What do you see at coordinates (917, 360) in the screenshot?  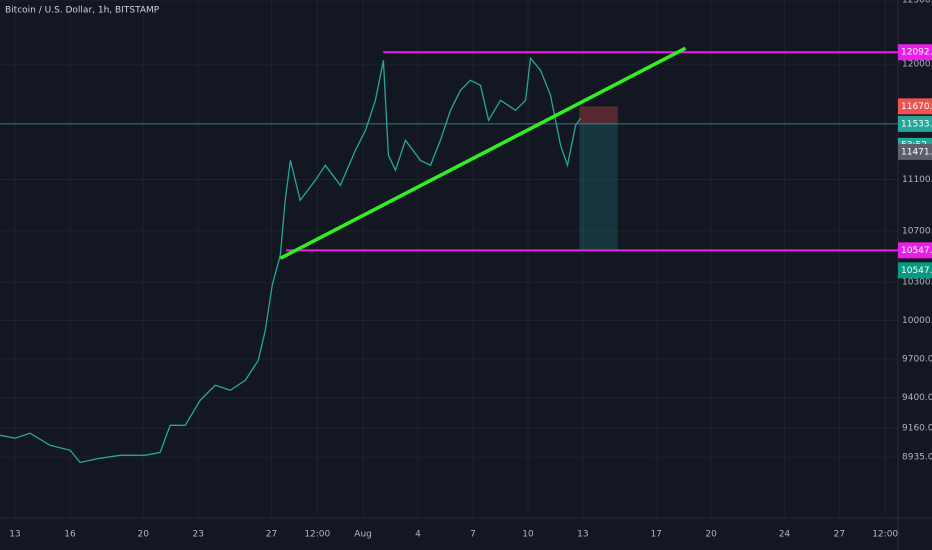 I see `y-tick-label: 9700.00` at bounding box center [917, 360].